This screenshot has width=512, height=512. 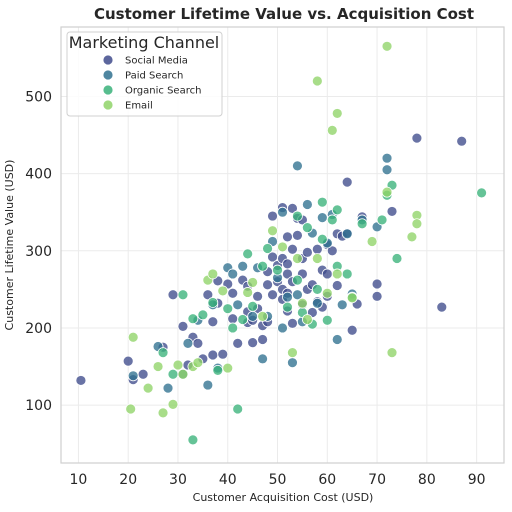 What do you see at coordinates (154, 76) in the screenshot?
I see `legend-label: Paid Search` at bounding box center [154, 76].